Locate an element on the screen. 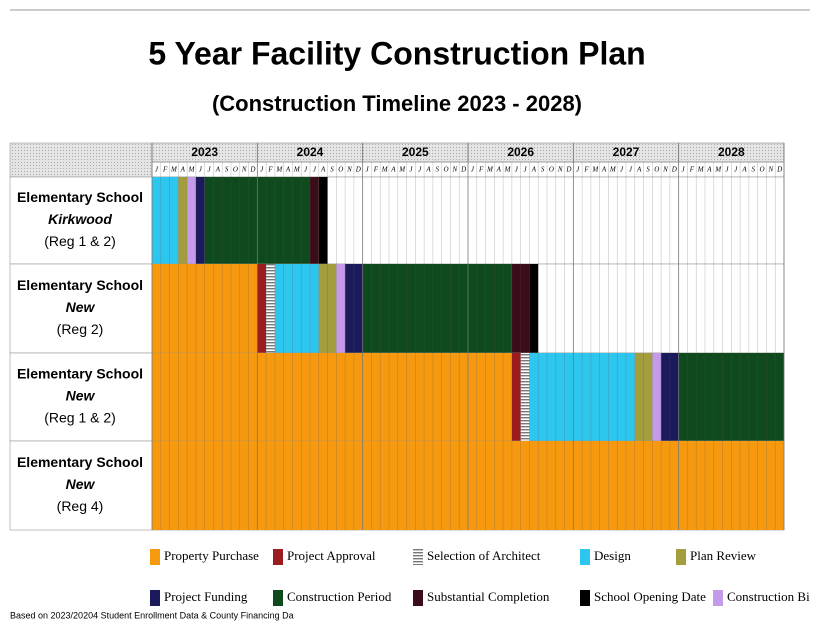 This screenshot has height=636, width=830. year-label: 2024 is located at coordinates (310, 152).